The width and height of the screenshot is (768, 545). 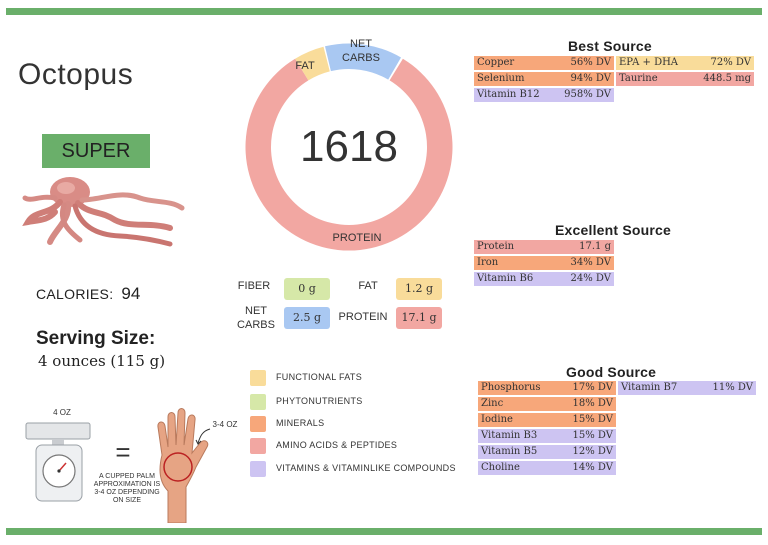 What do you see at coordinates (305, 66) in the screenshot?
I see `donut-label-fat: FAT` at bounding box center [305, 66].